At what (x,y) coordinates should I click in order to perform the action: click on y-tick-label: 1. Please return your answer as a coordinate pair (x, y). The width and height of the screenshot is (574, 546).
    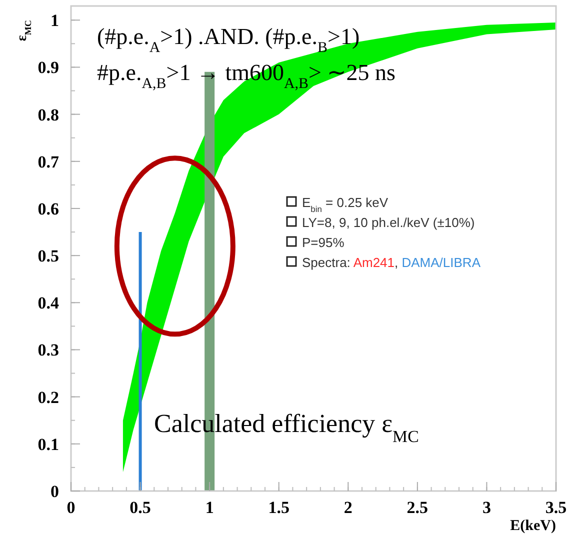
    Looking at the image, I should click on (54, 20).